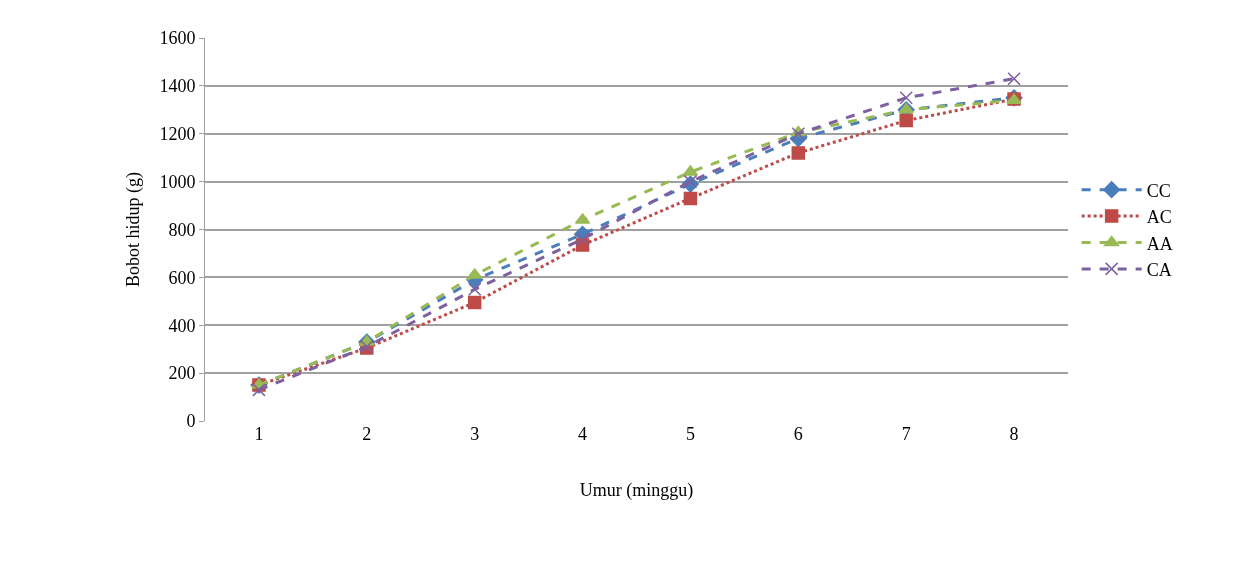 This screenshot has height=561, width=1243. What do you see at coordinates (906, 434) in the screenshot?
I see `x-tick-label: 7` at bounding box center [906, 434].